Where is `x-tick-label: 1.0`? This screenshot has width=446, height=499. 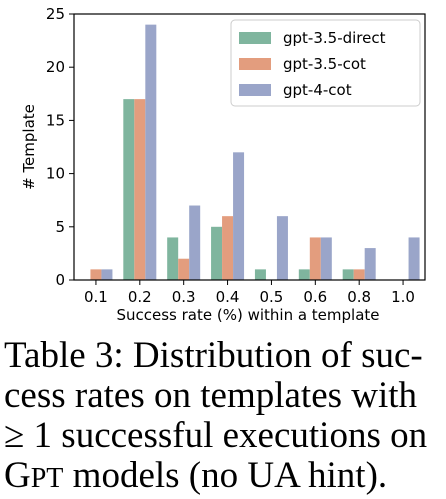
x-tick-label: 1.0 is located at coordinates (403, 297).